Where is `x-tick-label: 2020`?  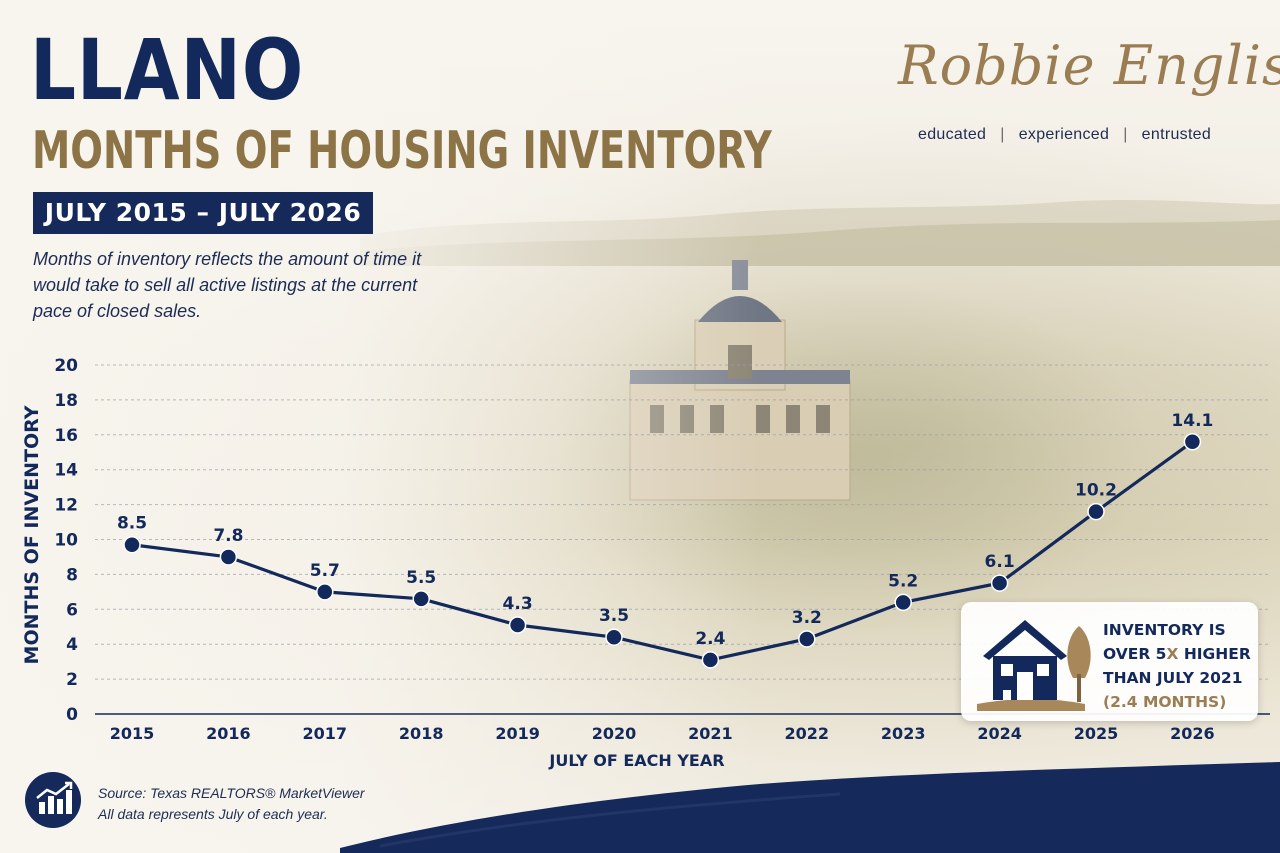 x-tick-label: 2020 is located at coordinates (614, 733).